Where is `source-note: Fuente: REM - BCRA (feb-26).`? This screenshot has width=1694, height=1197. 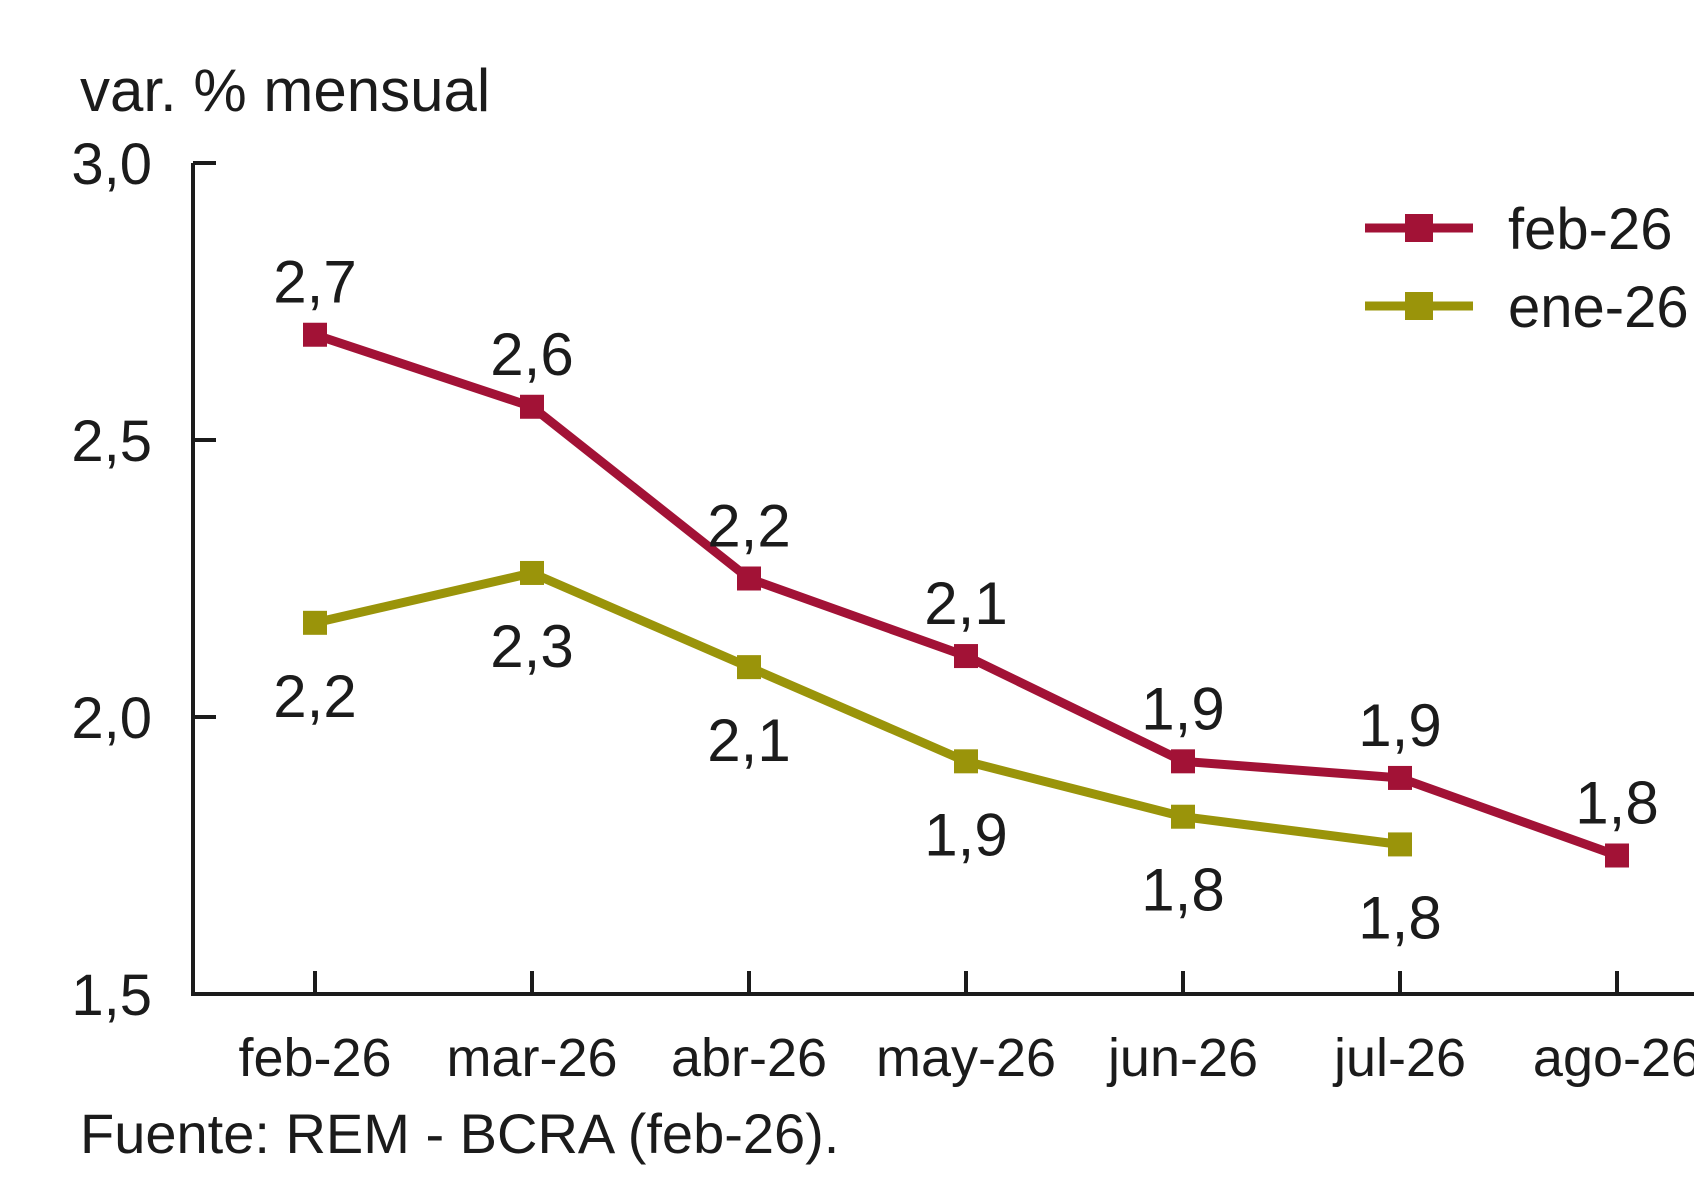 source-note: Fuente: REM - BCRA (feb-26). is located at coordinates (459, 1133).